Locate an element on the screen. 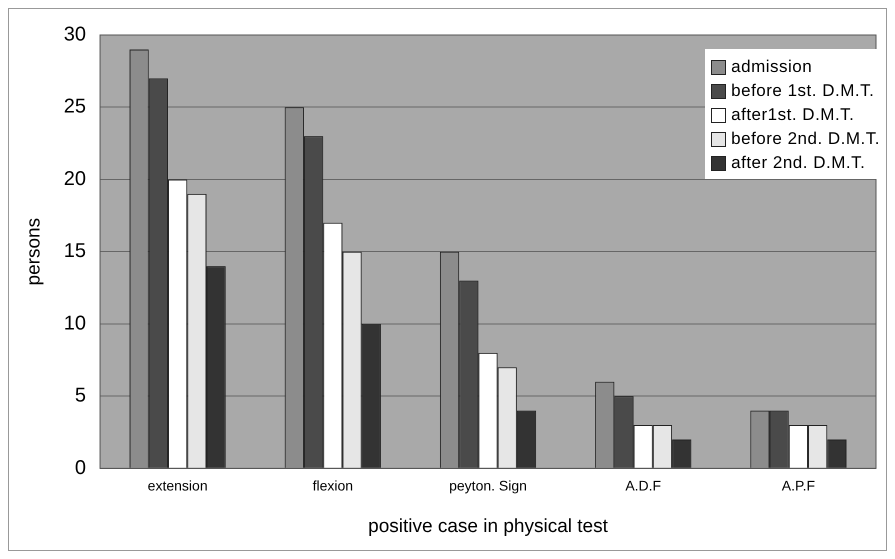 This screenshot has width=895, height=559. y-tick-label: 25 is located at coordinates (75, 107).